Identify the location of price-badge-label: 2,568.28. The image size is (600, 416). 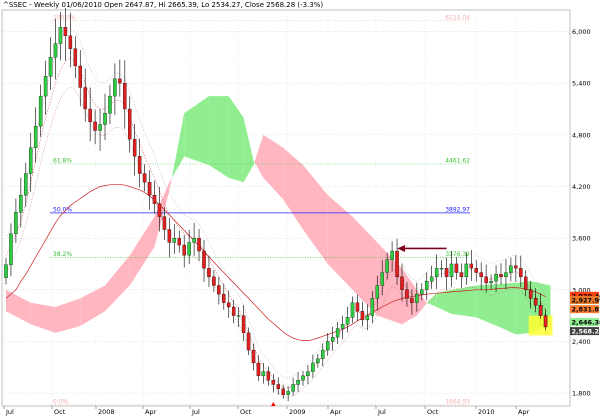
(586, 332).